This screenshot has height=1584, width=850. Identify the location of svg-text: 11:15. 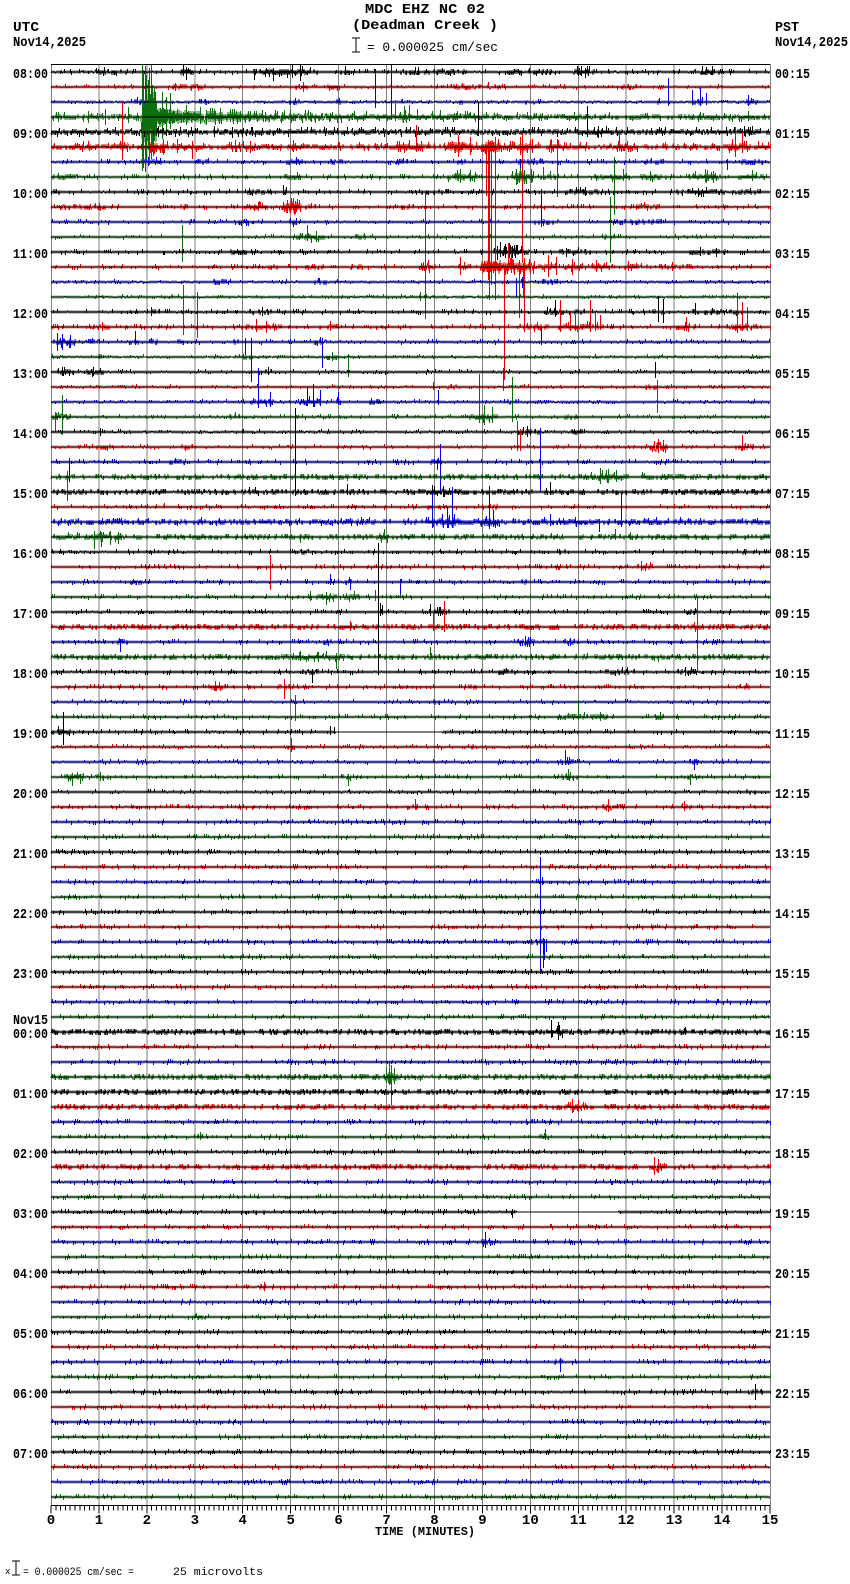
(792, 735).